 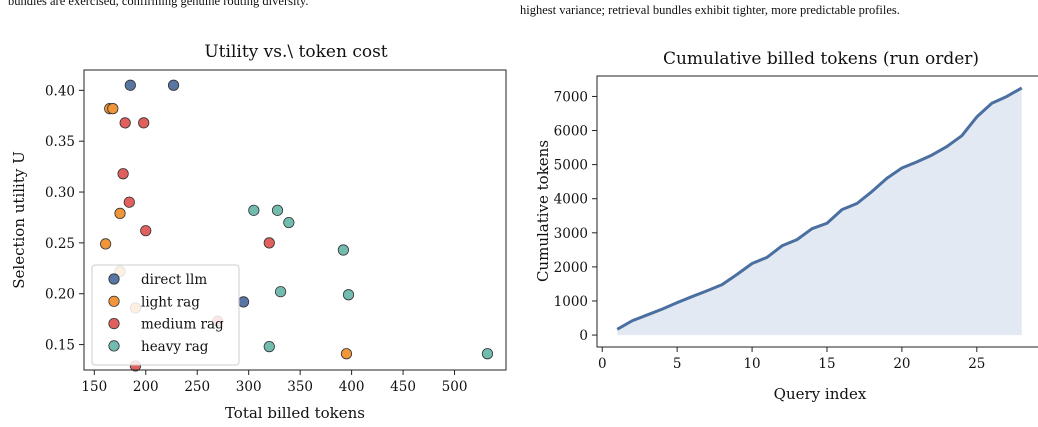 What do you see at coordinates (901, 364) in the screenshot?
I see `area-xtick-label: 20` at bounding box center [901, 364].